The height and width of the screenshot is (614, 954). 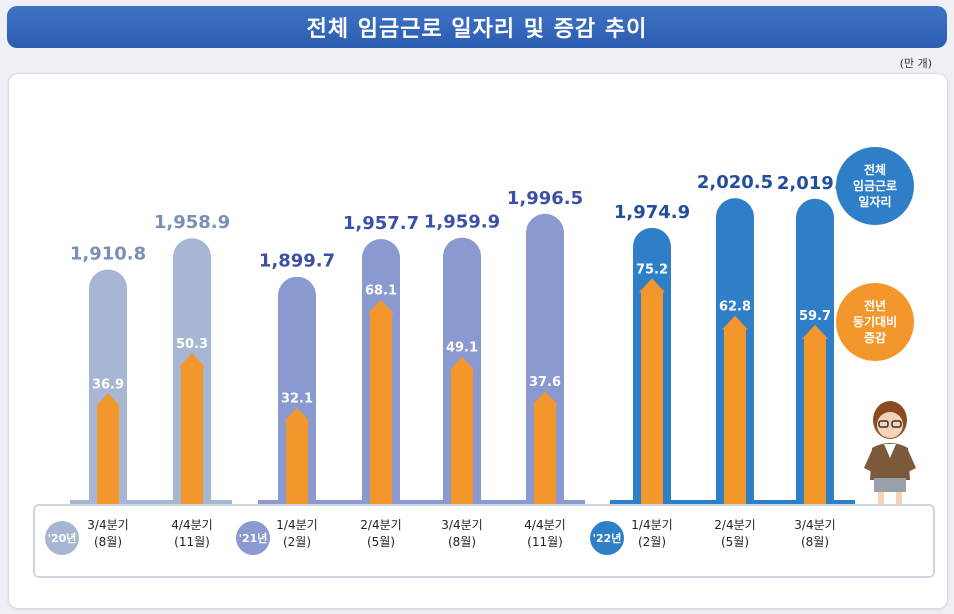 What do you see at coordinates (381, 223) in the screenshot?
I see `total-value-label: 1,957.7` at bounding box center [381, 223].